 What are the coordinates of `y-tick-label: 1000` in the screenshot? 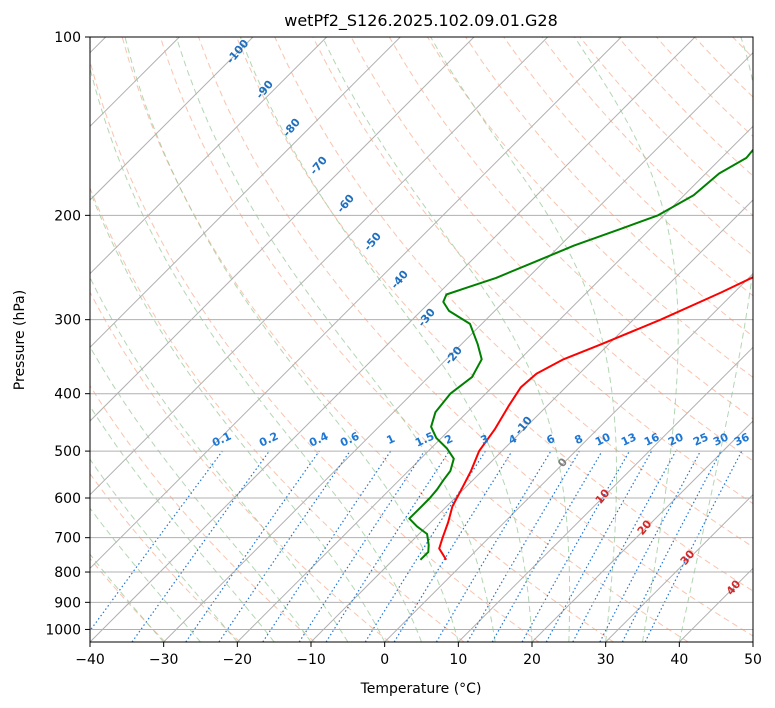 It's located at (63, 630).